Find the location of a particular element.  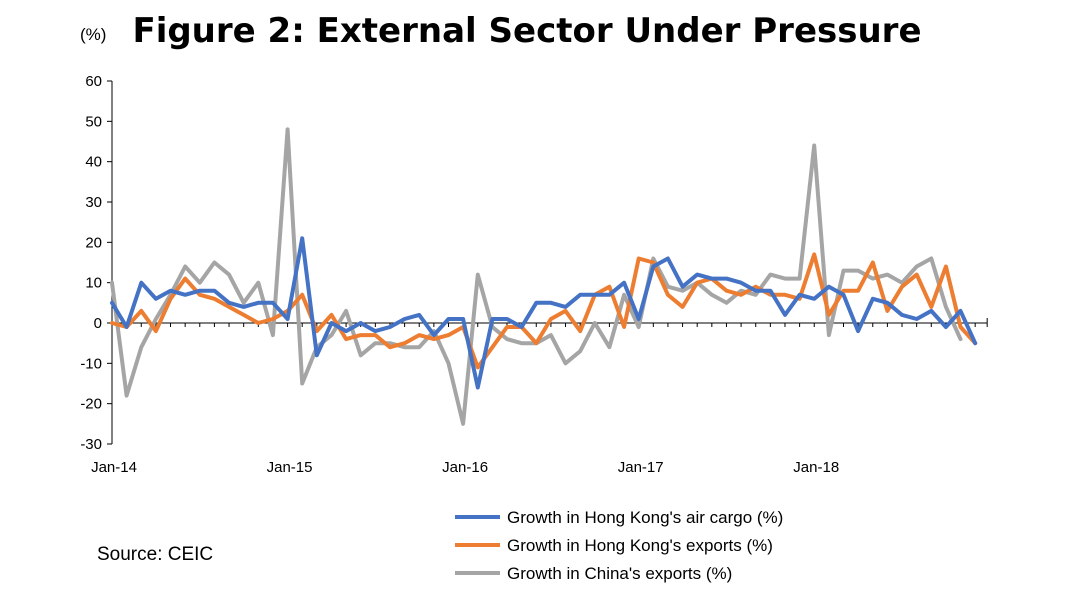

y-tick-label: -10 is located at coordinates (91, 363).